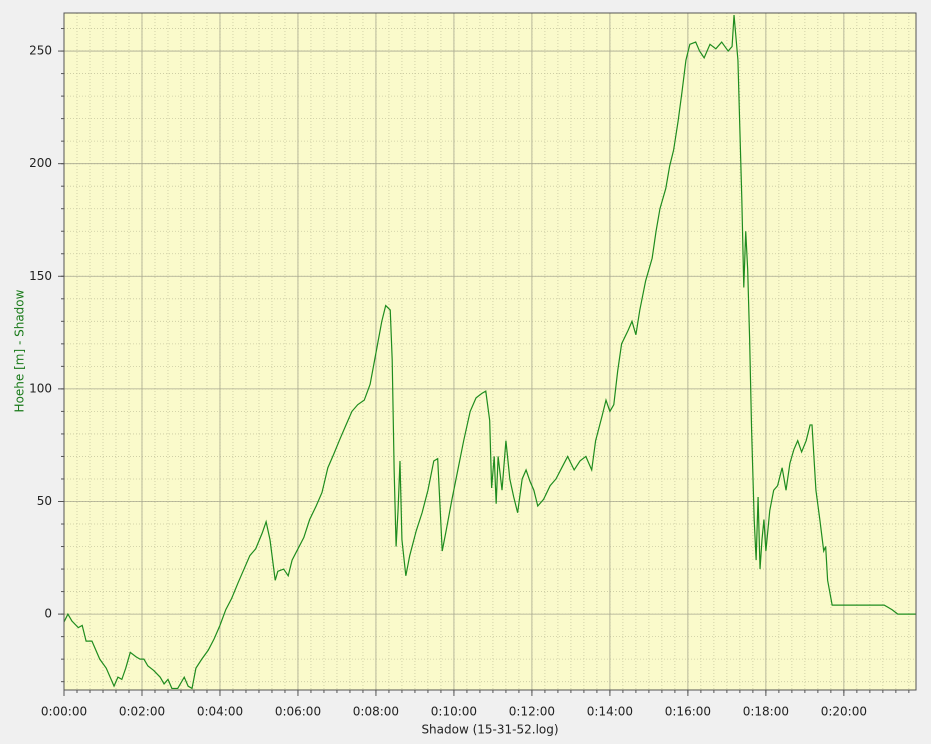 Image resolution: width=931 pixels, height=744 pixels. Describe the element at coordinates (489, 730) in the screenshot. I see `x-axis-title: Shadow (15-31-52.log)` at that location.